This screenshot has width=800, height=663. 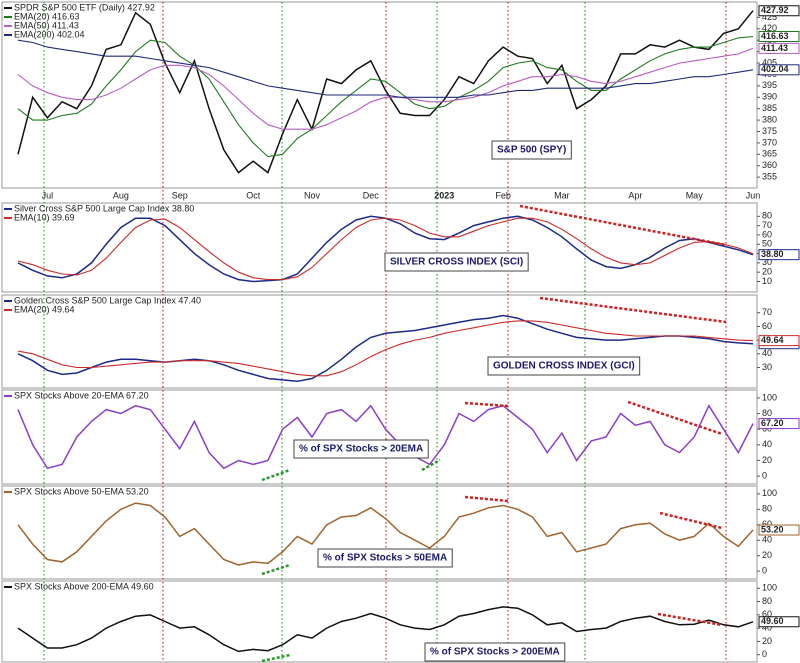 I want to click on y-tick-label: 355, so click(x=769, y=177).